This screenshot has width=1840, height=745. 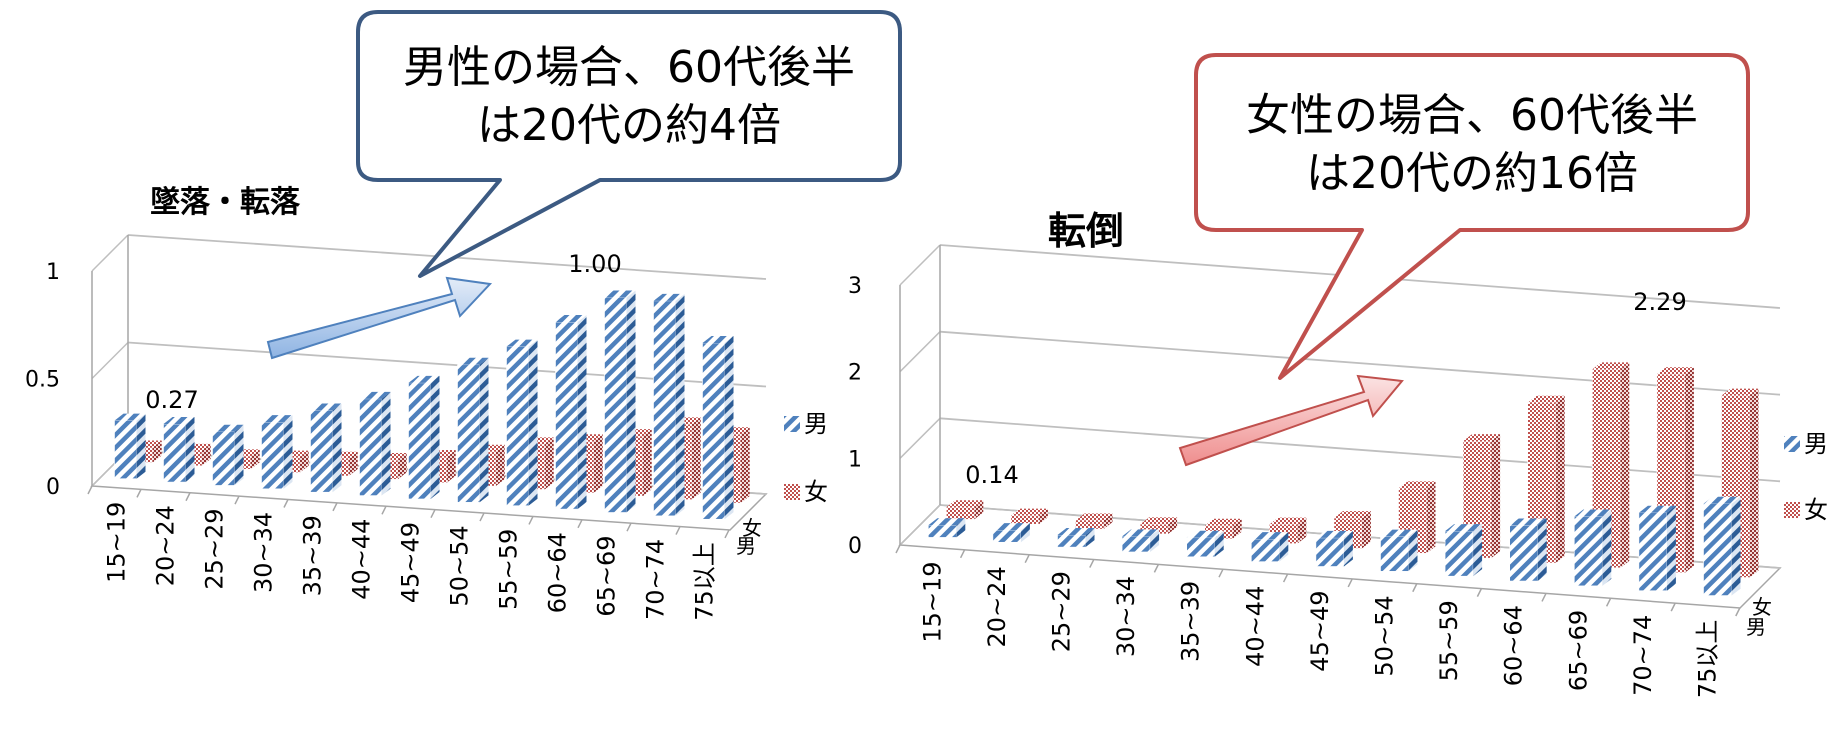 I want to click on trend-arrow-left, so click(x=379, y=318).